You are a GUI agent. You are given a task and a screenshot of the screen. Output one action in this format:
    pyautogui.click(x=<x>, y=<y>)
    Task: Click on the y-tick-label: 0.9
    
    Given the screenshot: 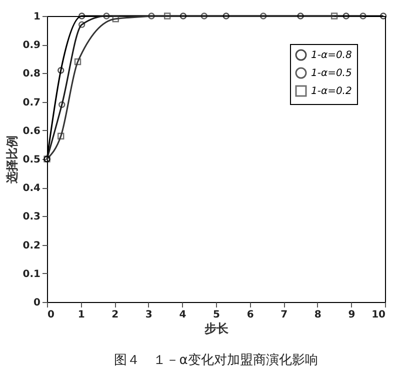 What is the action you would take?
    pyautogui.click(x=31, y=46)
    